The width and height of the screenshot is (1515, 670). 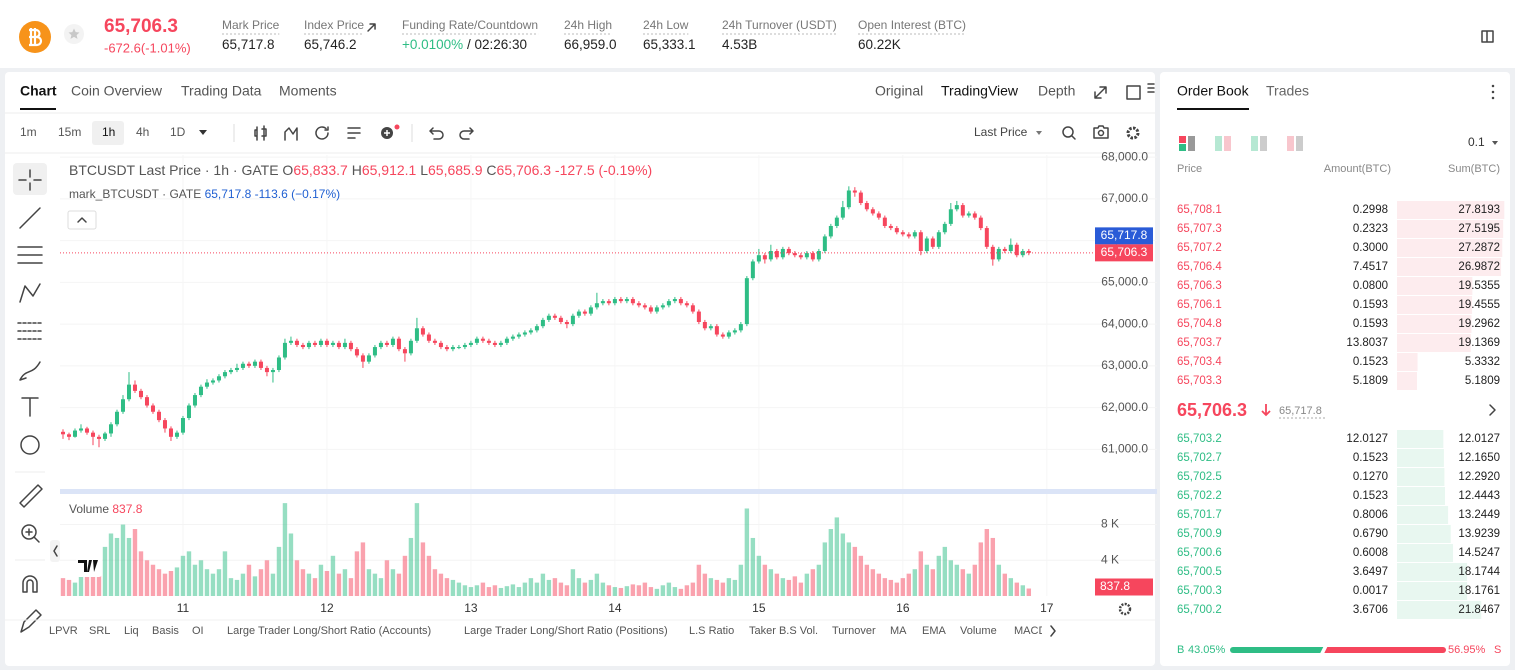 What do you see at coordinates (1479, 496) in the screenshot?
I see `book-sum: 12.4443` at bounding box center [1479, 496].